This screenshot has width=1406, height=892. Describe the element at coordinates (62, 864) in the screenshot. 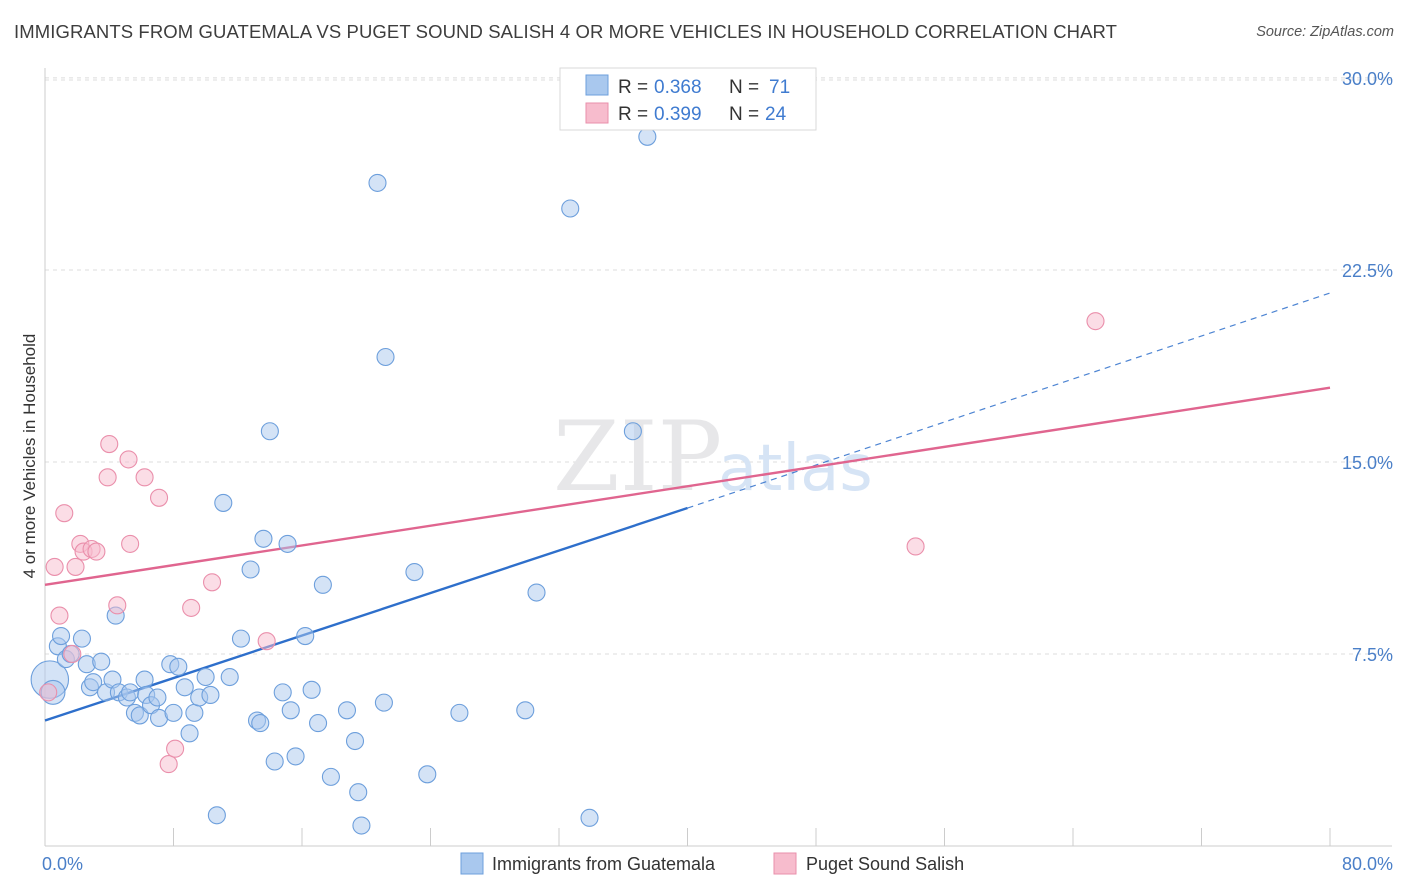

I see `x-tick-label-min: 0.0%` at that location.